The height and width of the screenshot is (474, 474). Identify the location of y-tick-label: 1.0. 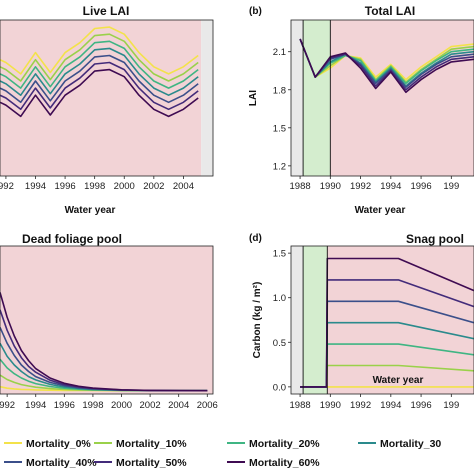
(279, 298).